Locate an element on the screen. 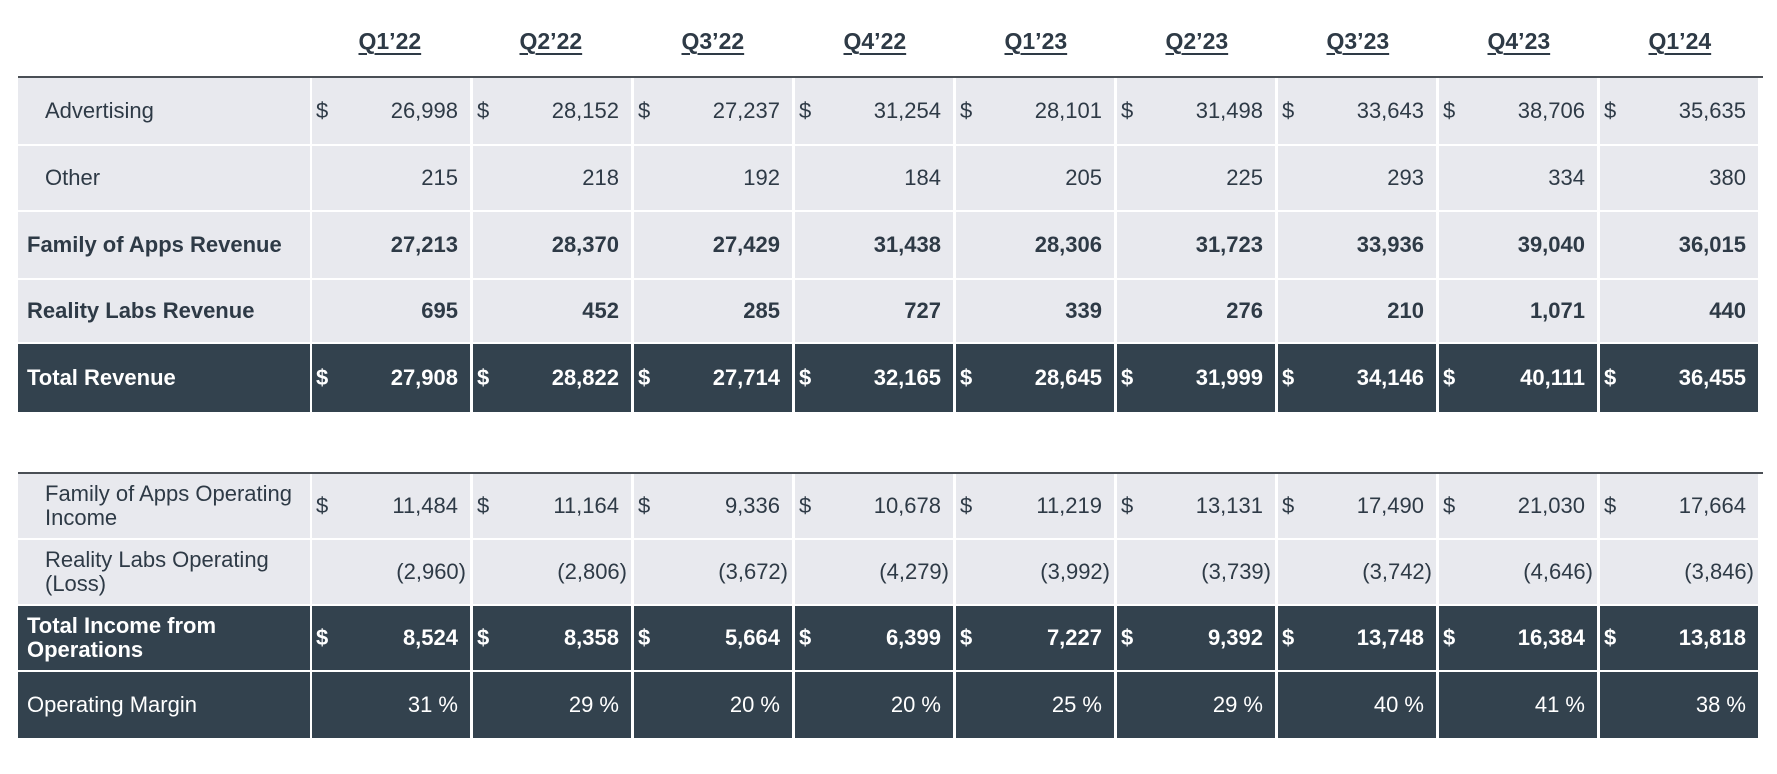  cell-value: 28,645 is located at coordinates (1068, 377).